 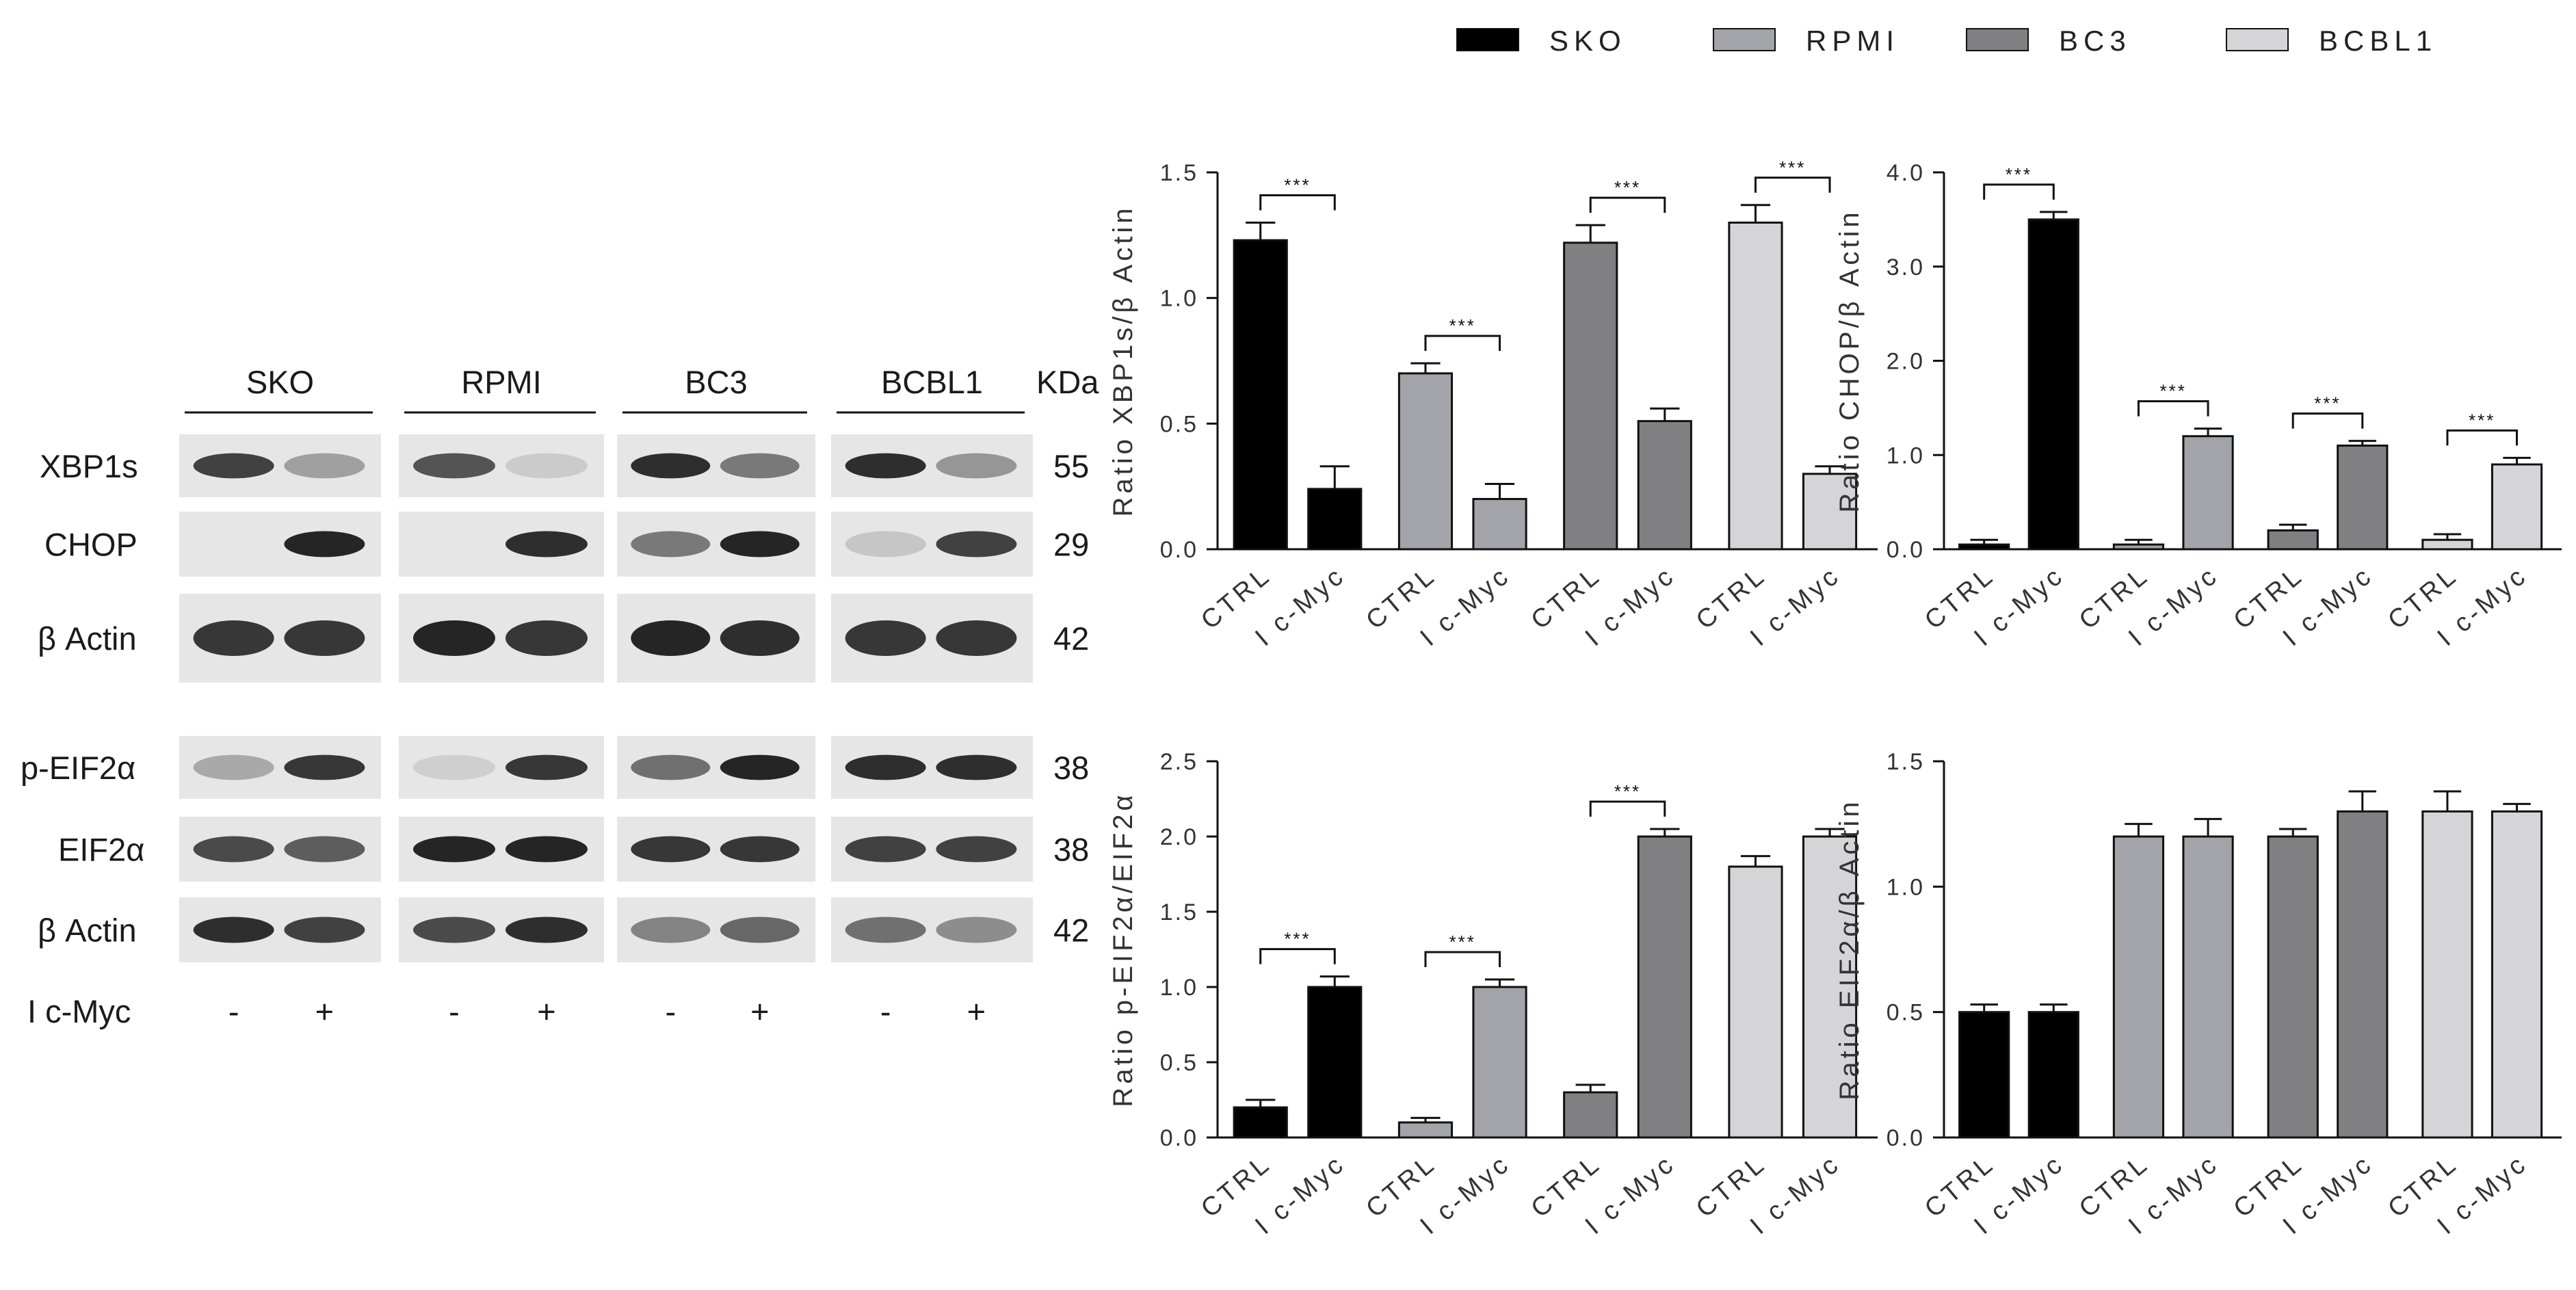 I want to click on blot-group-header: RPMI, so click(x=501, y=382).